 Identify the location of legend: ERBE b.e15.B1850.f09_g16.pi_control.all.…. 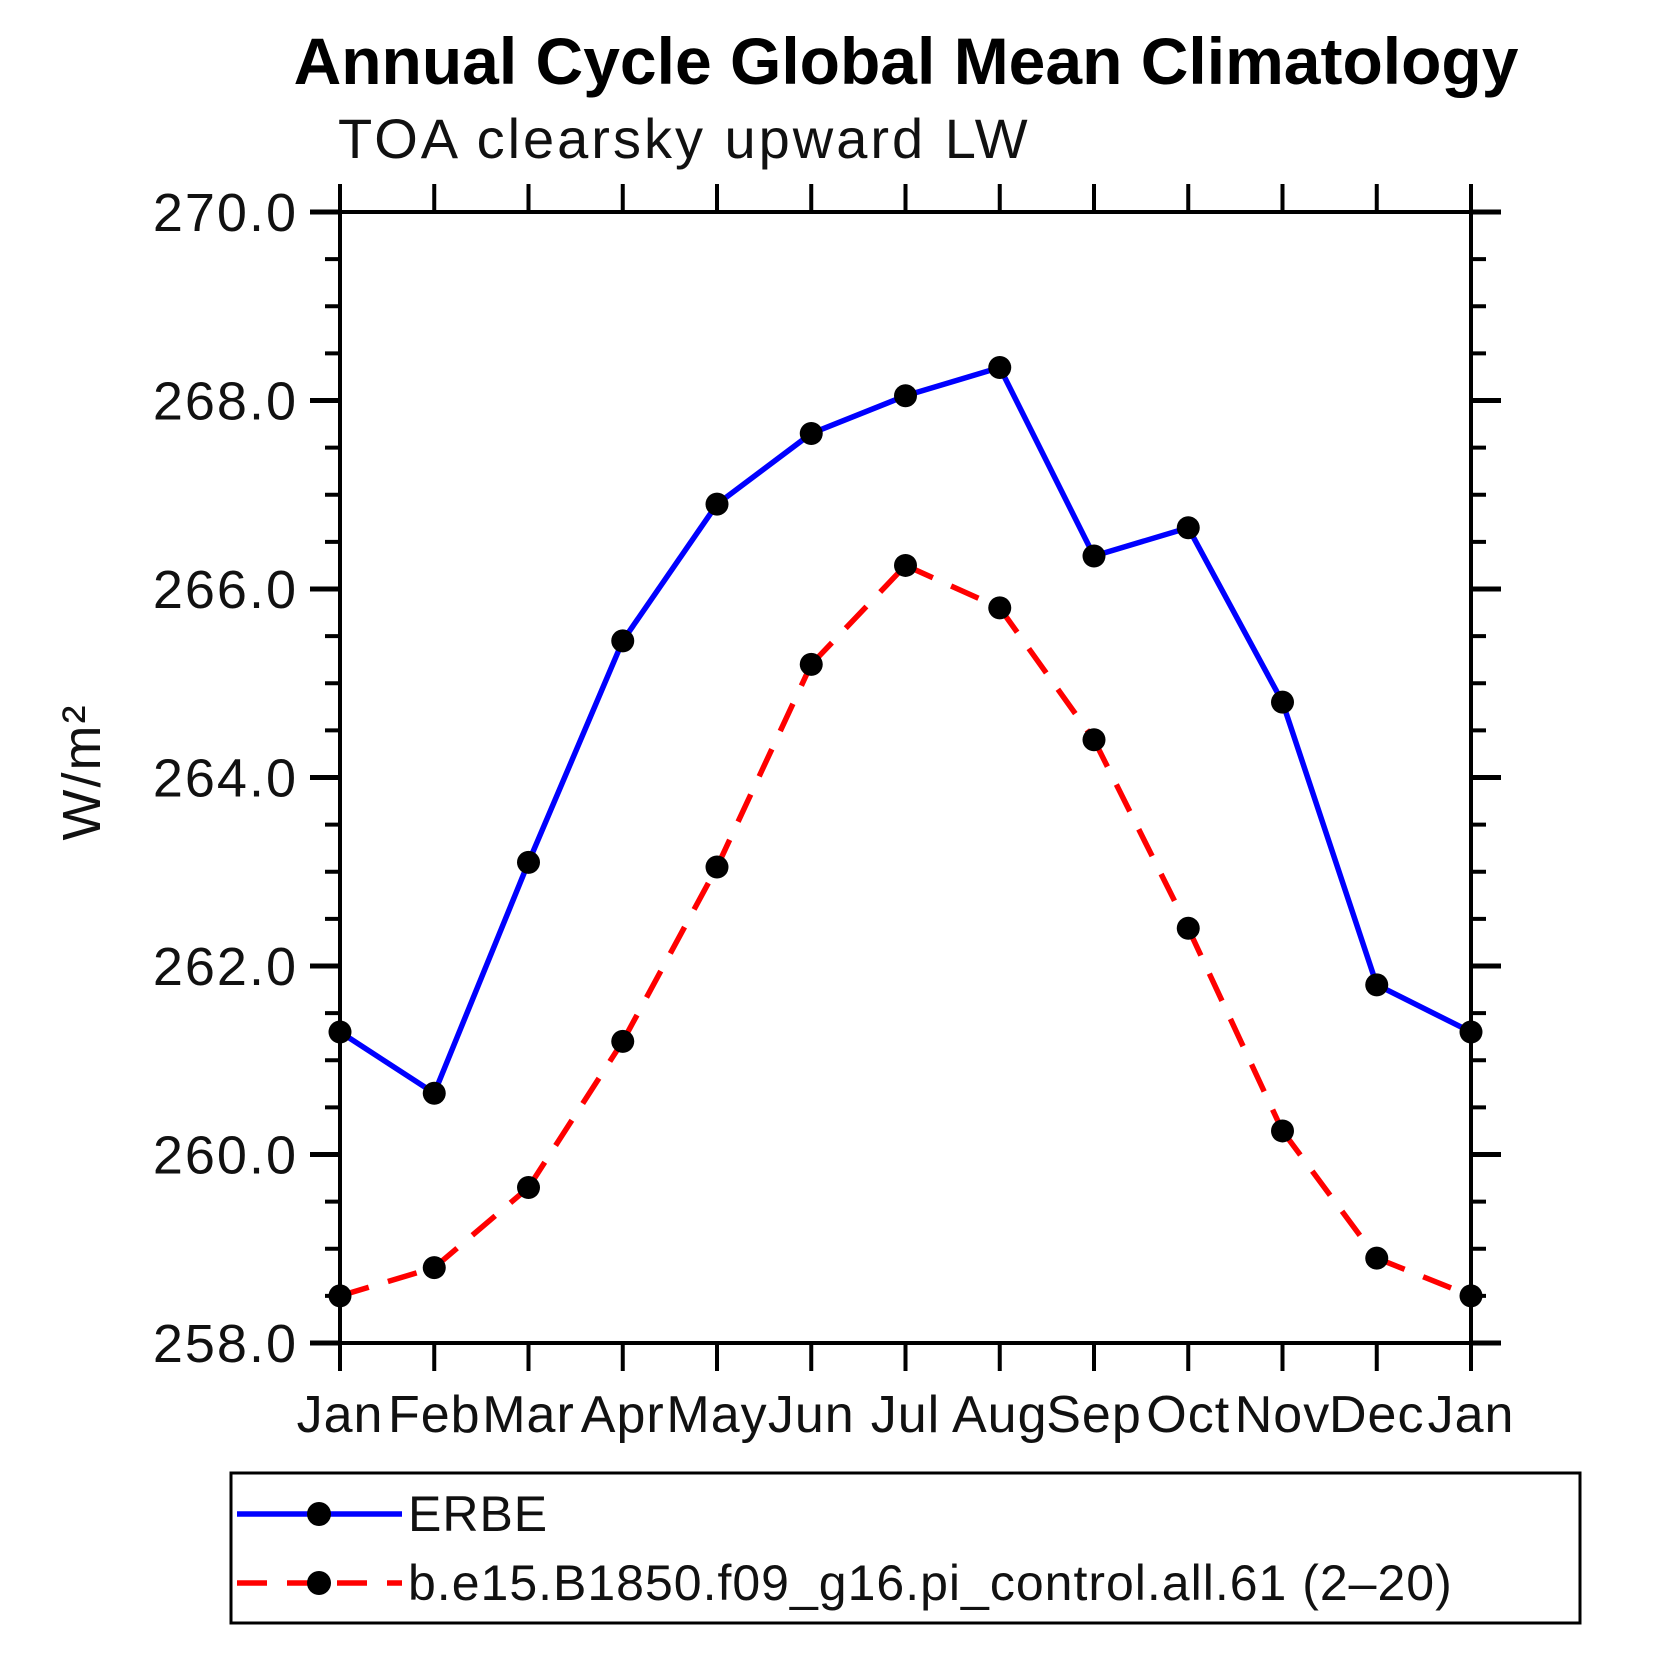
(905, 1548).